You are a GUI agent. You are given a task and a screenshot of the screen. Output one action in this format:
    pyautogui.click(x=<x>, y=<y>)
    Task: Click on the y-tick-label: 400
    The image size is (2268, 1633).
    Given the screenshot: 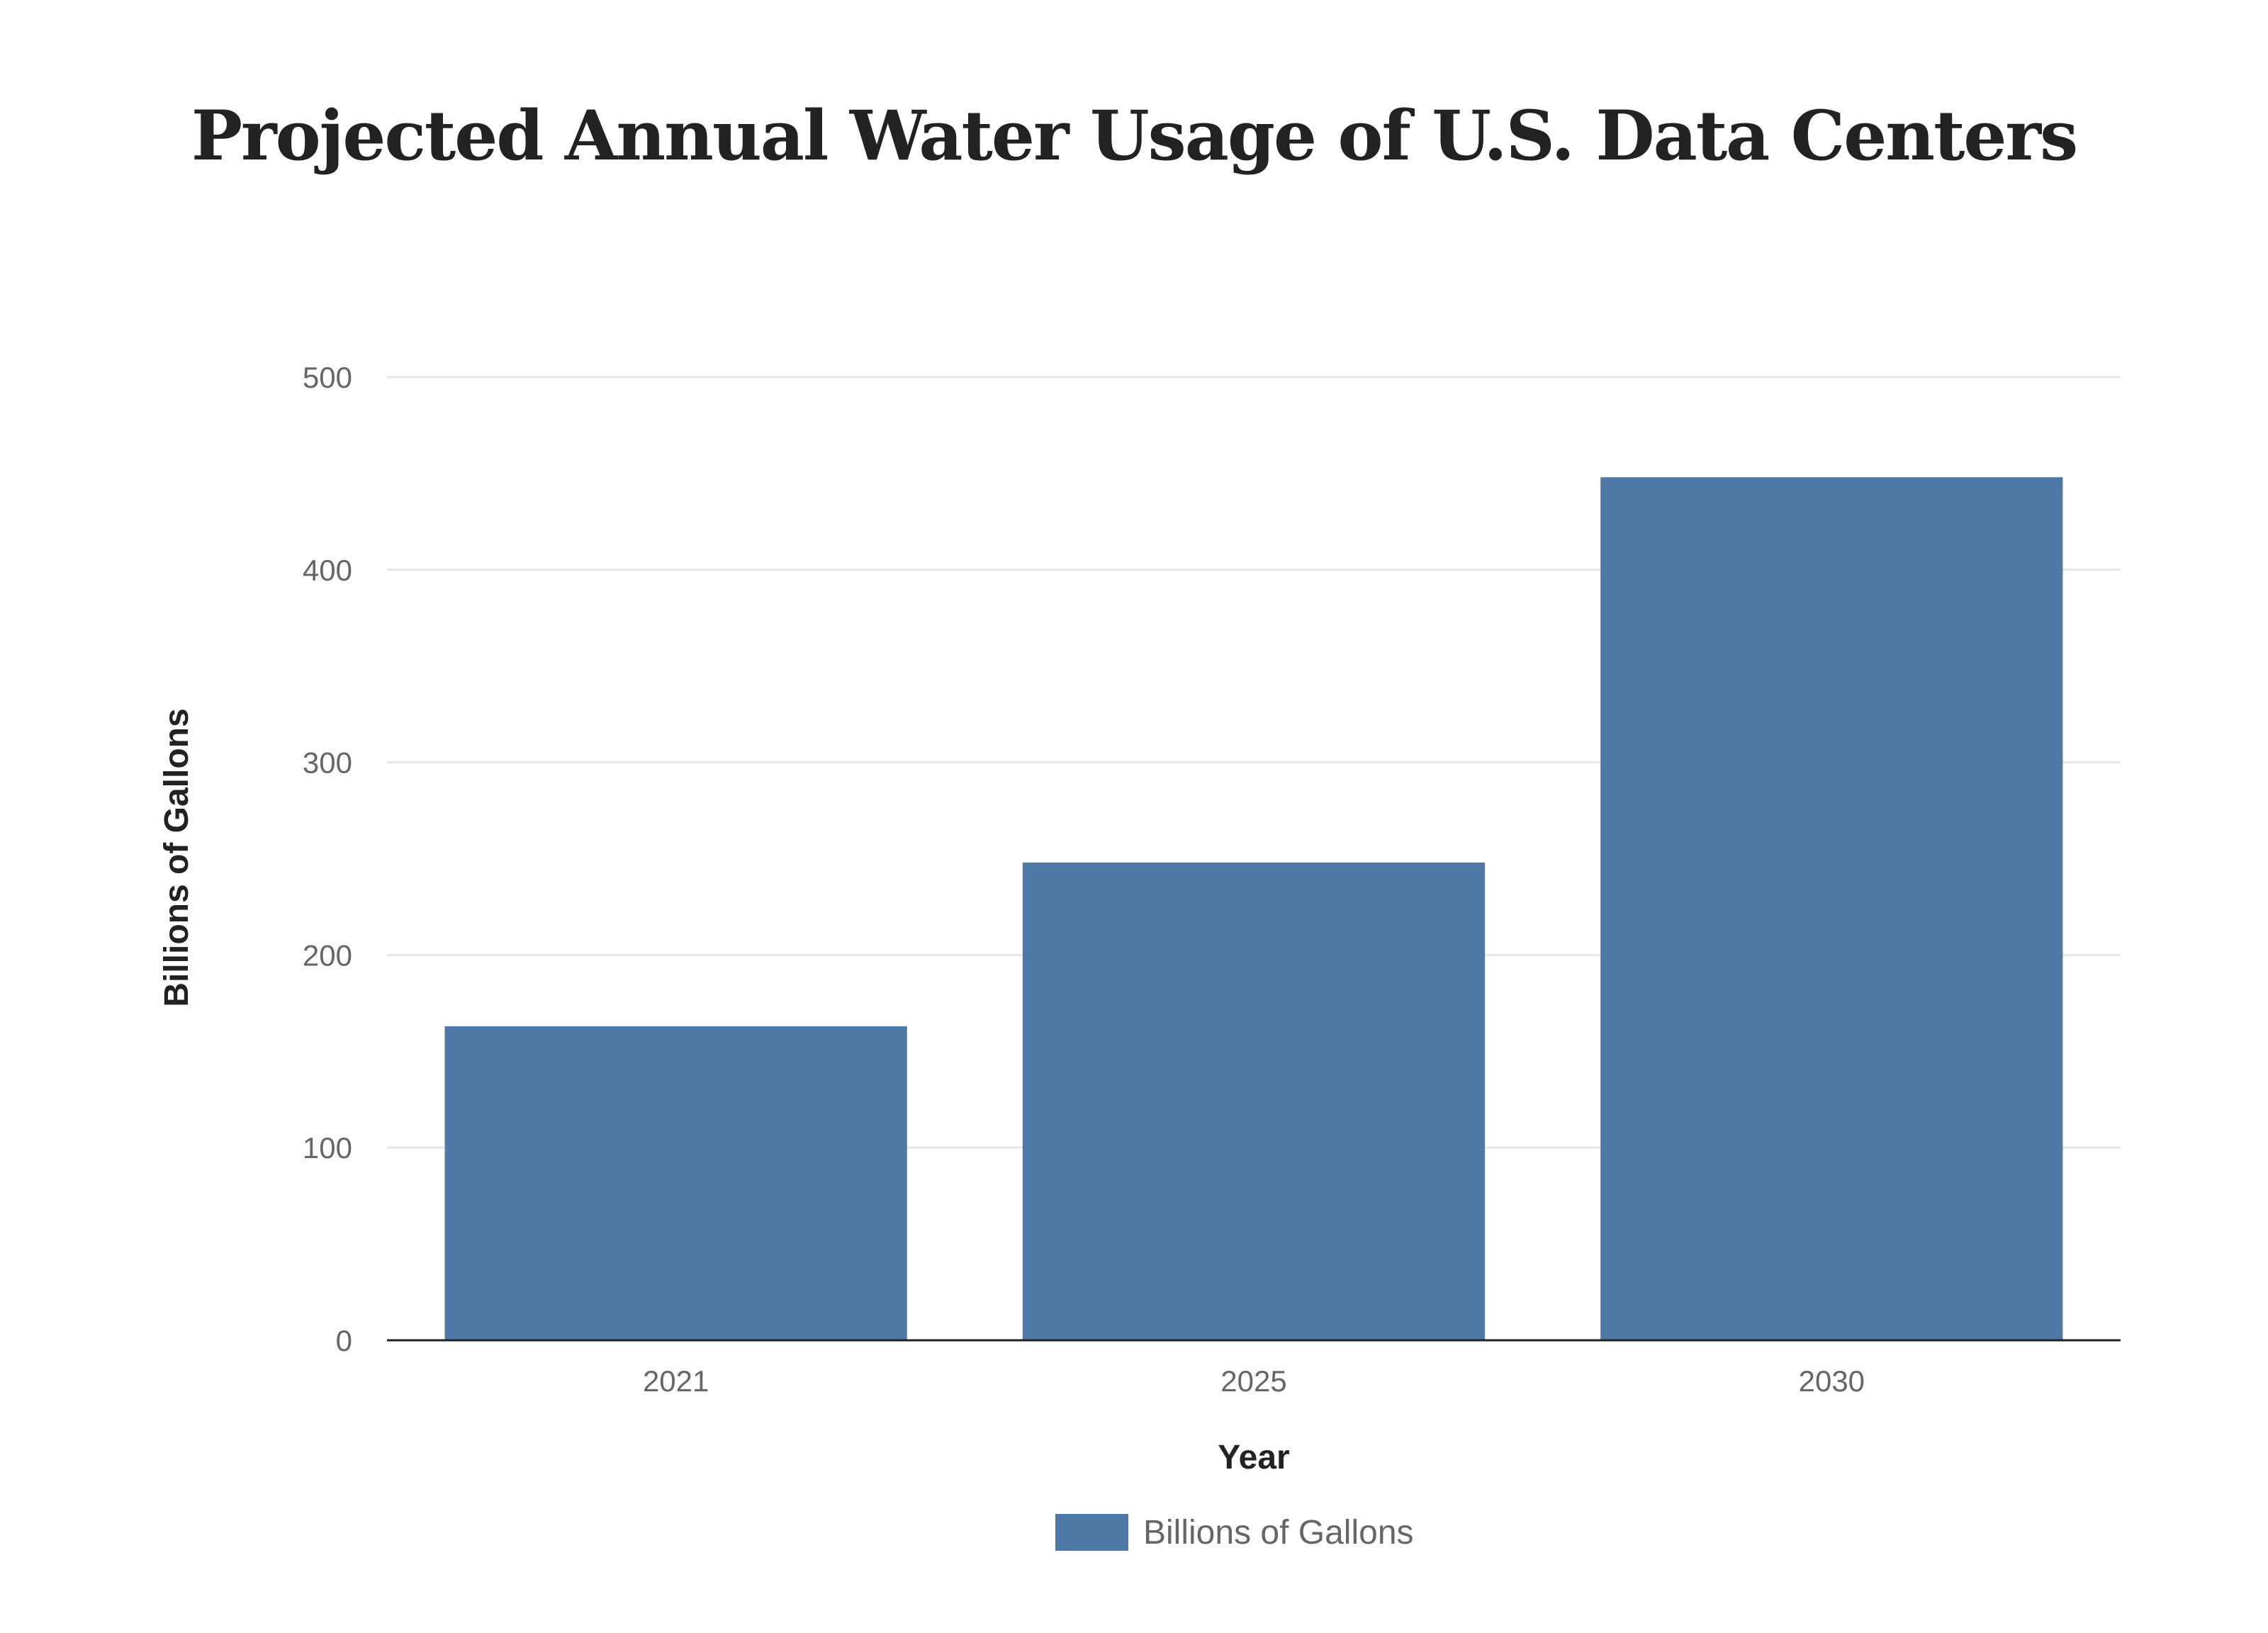 What is the action you would take?
    pyautogui.click(x=327, y=570)
    